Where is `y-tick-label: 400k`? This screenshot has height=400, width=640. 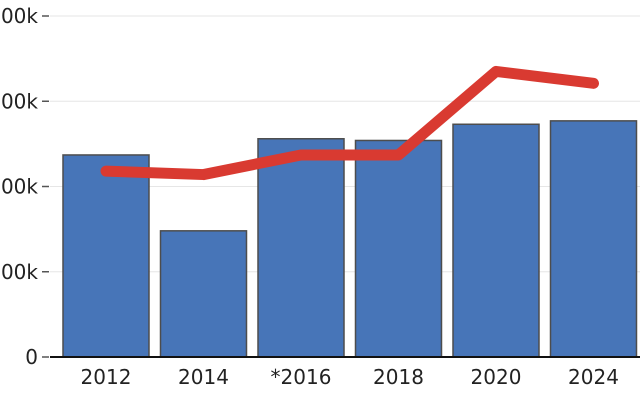 y-tick-label: 400k is located at coordinates (19, 16).